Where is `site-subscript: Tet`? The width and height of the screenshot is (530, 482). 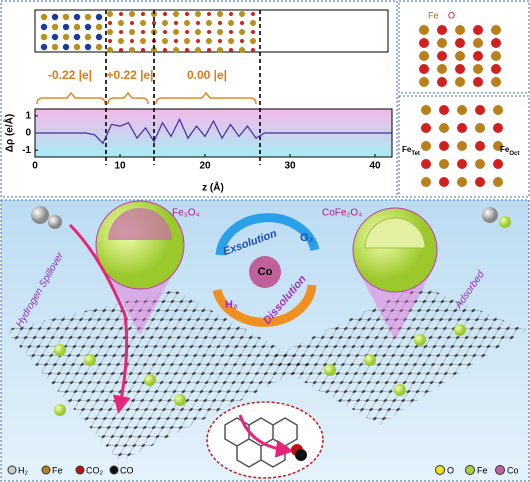
site-subscript: Tet is located at coordinates (415, 154).